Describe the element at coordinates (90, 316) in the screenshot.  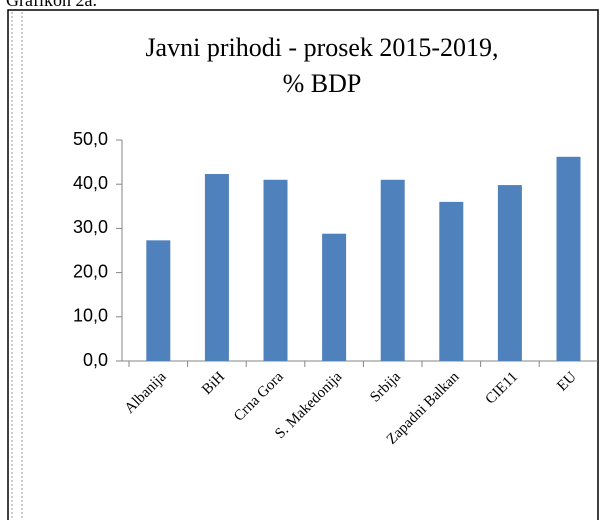
I see `y-tick-label: 10,0` at that location.